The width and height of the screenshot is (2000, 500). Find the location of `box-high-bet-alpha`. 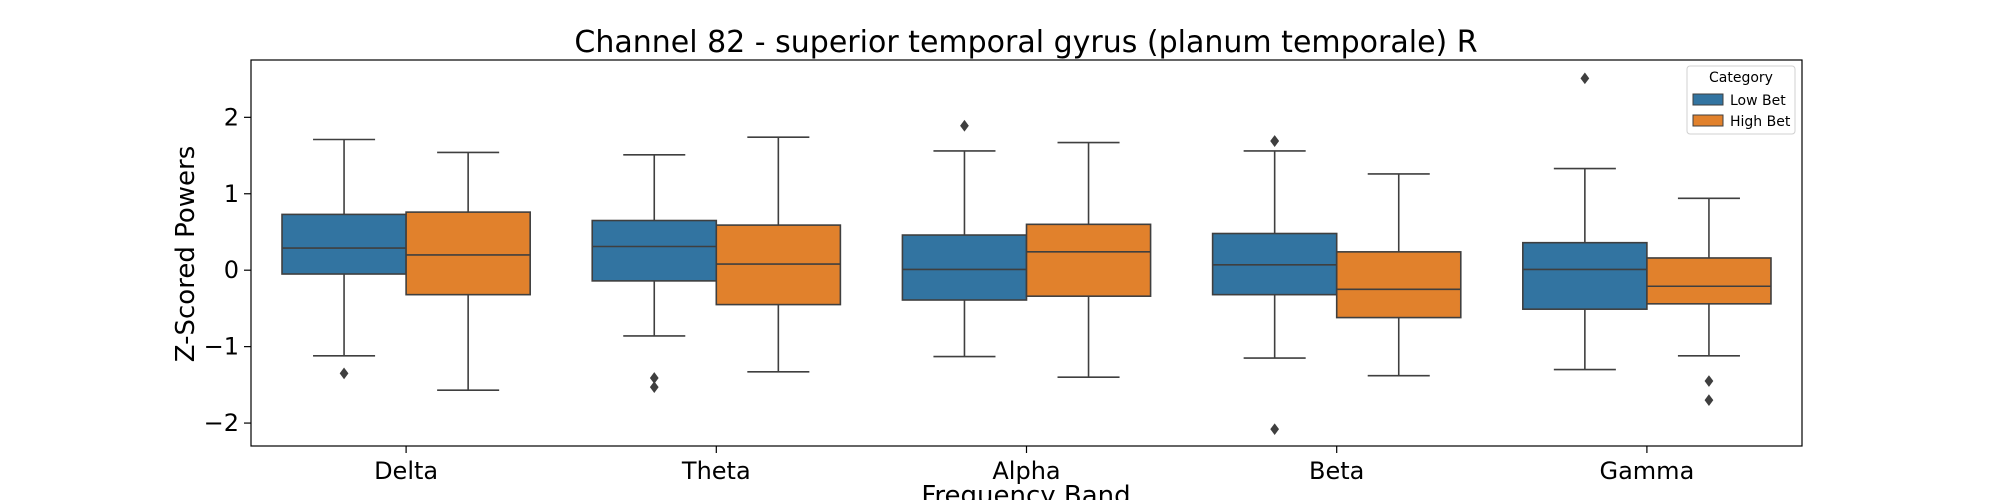

box-high-bet-alpha is located at coordinates (1088, 260).